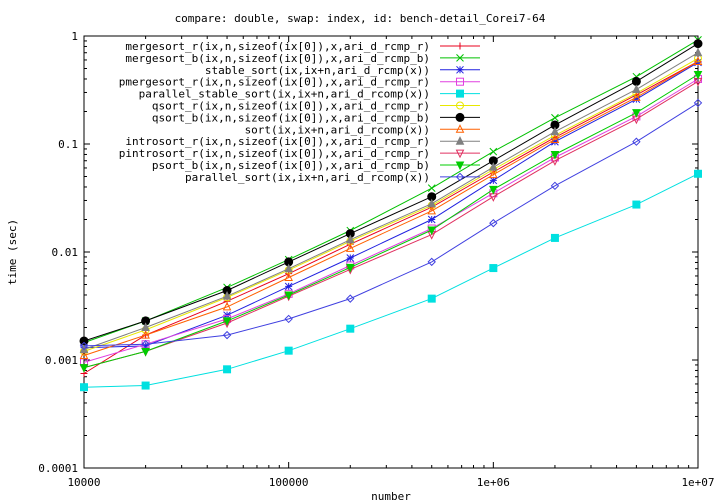 The width and height of the screenshot is (720, 504). Describe the element at coordinates (342, 70) in the screenshot. I see `legend-item: stable_sort(ix,ix+n,ari_d_rcmp(x))` at that location.